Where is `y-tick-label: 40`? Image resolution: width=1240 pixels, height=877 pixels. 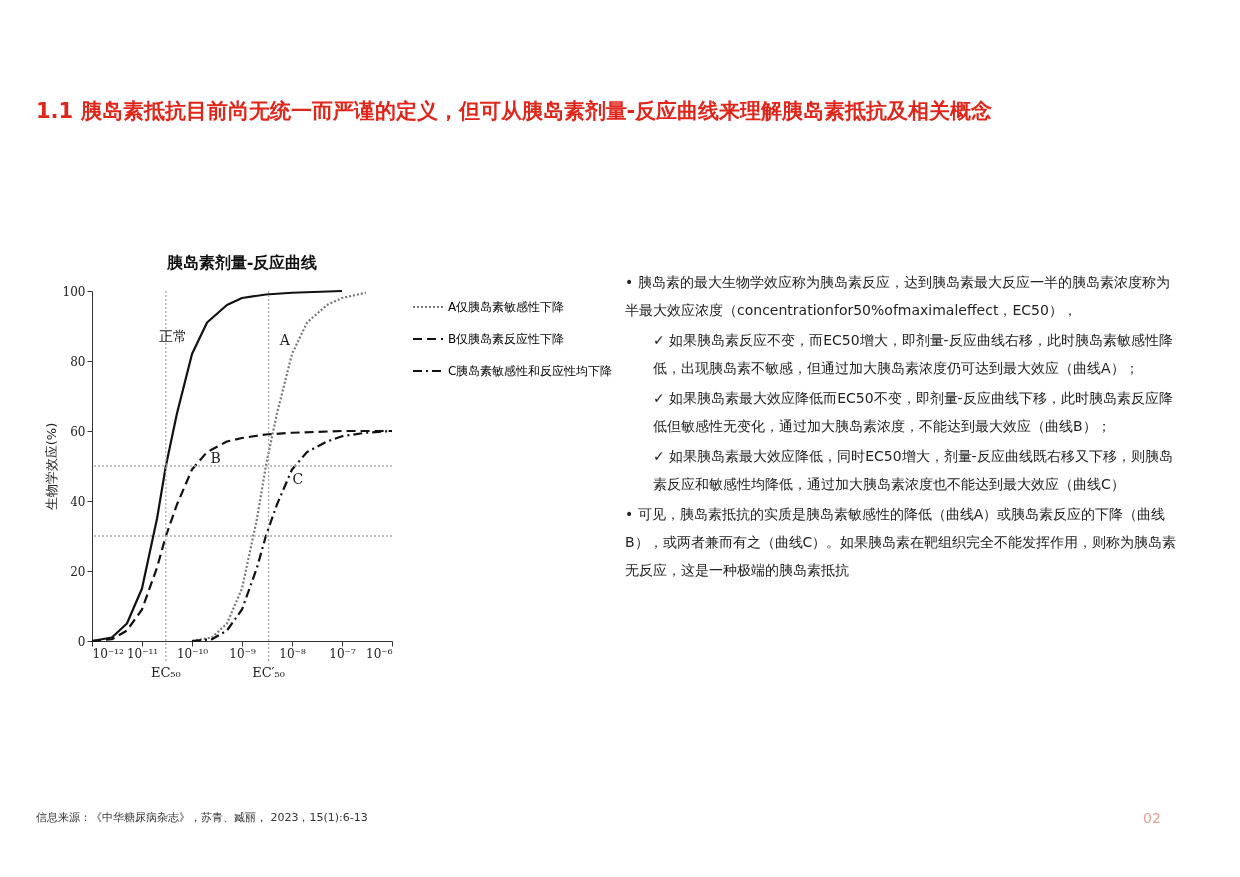 y-tick-label: 40 is located at coordinates (78, 501).